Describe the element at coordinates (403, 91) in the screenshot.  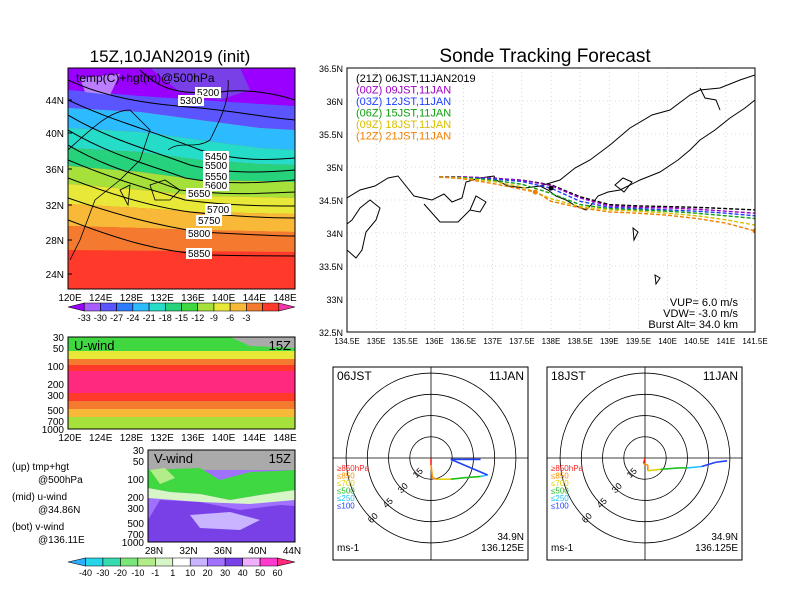
I see `launch-legend-entry: (00Z) 09JST,11JAN` at that location.